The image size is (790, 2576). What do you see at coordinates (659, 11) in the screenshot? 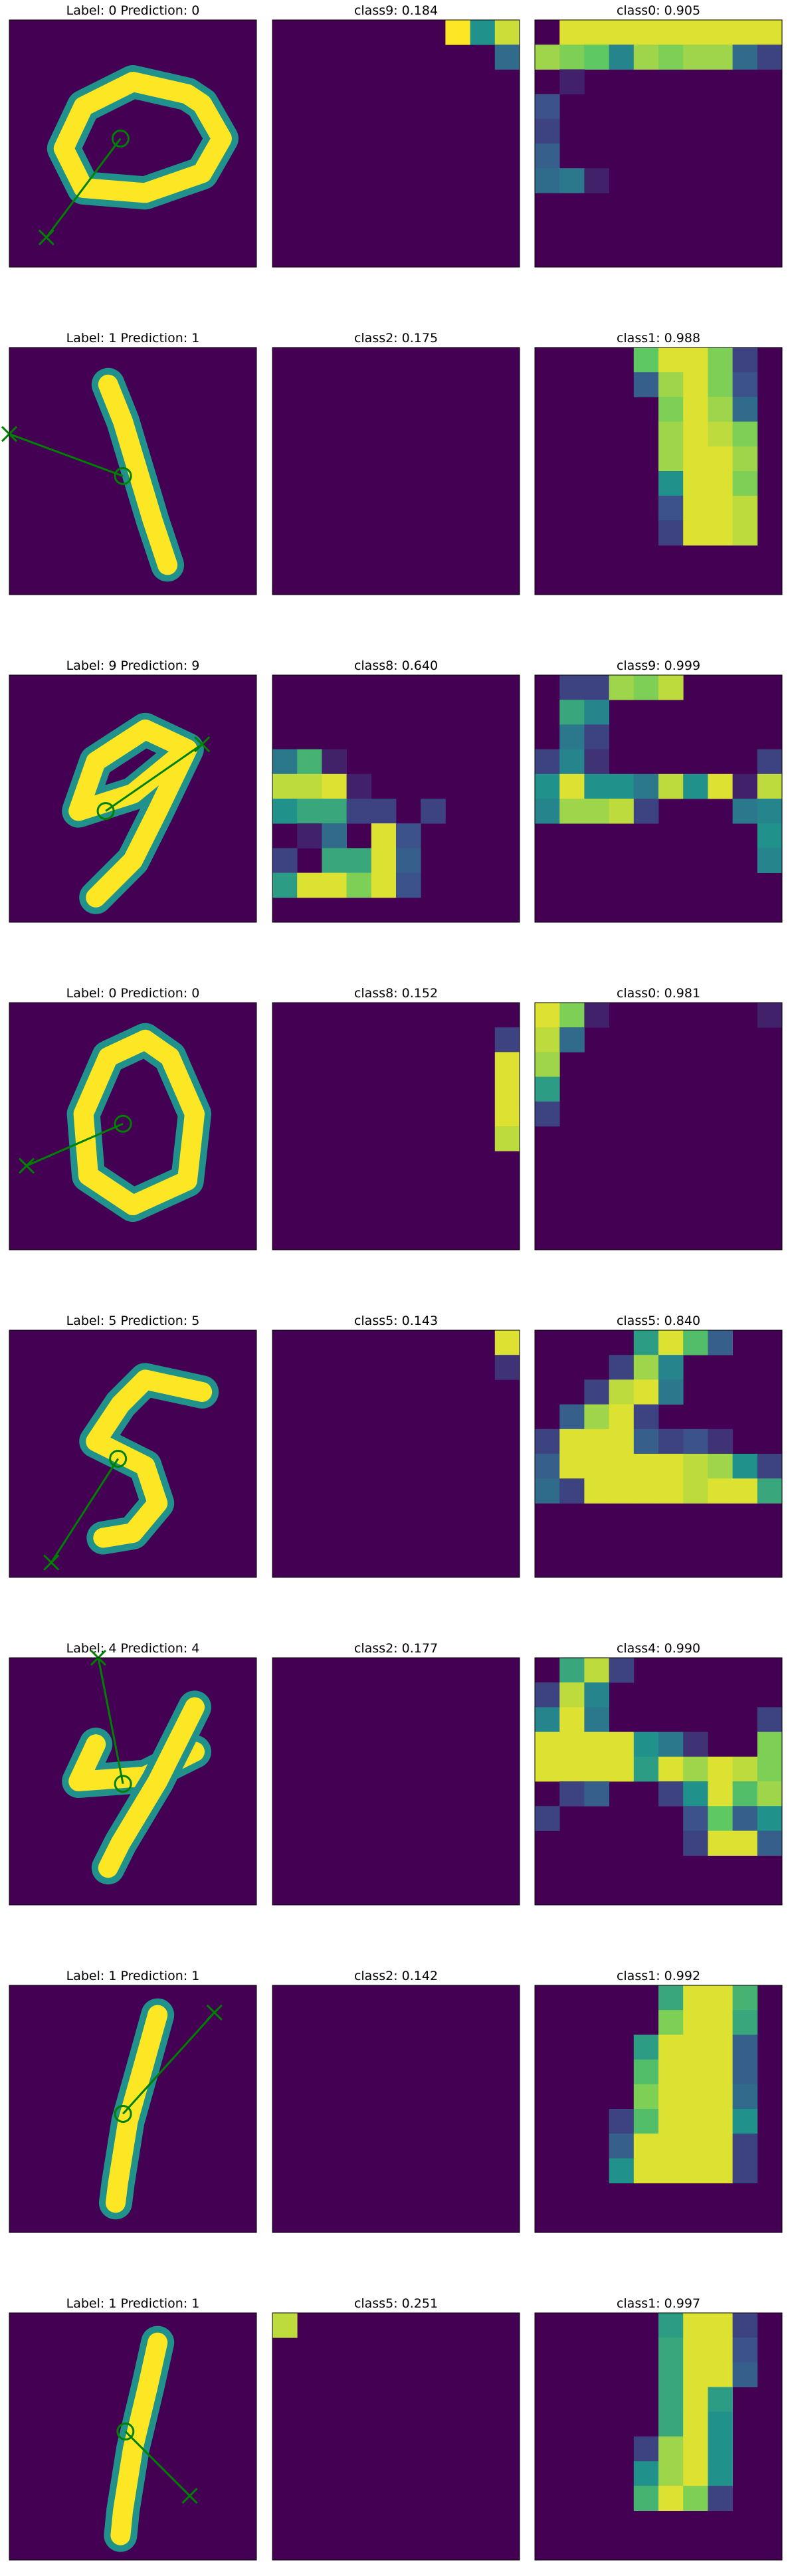
I see `panel-title: class0: 0.905` at bounding box center [659, 11].